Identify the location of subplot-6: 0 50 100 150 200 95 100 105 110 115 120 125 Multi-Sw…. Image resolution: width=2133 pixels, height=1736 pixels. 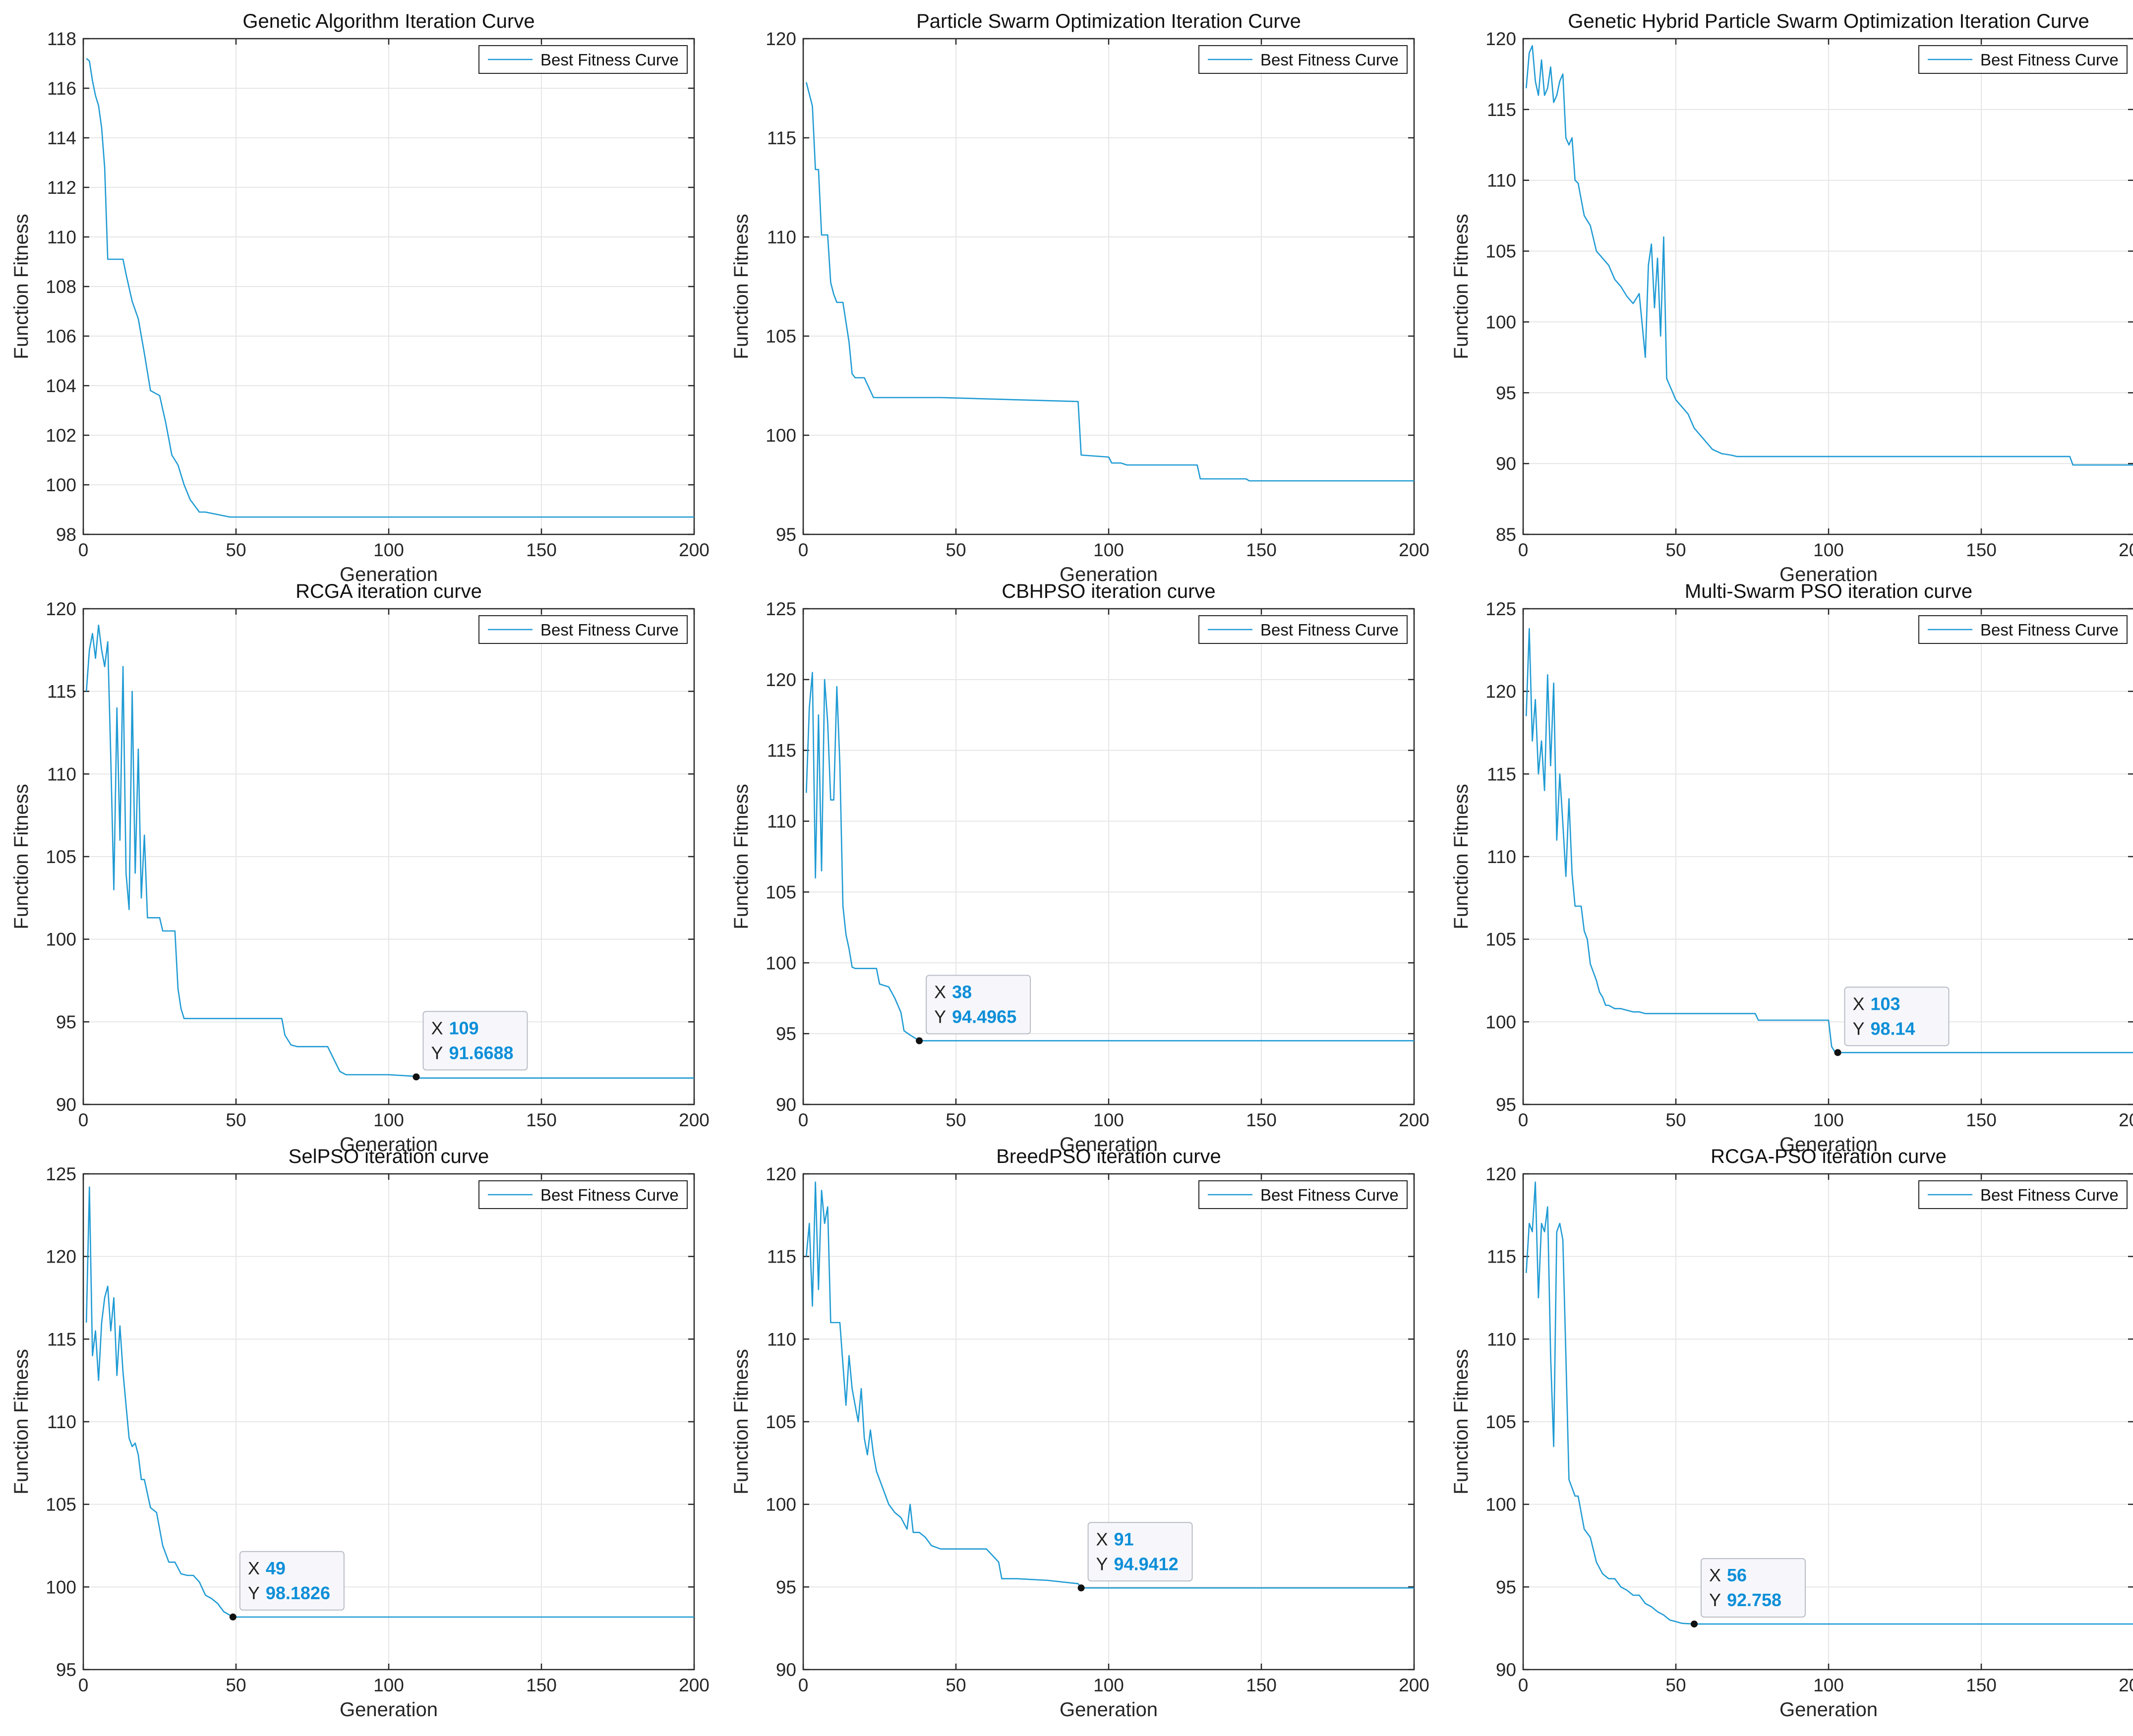
(1791, 868).